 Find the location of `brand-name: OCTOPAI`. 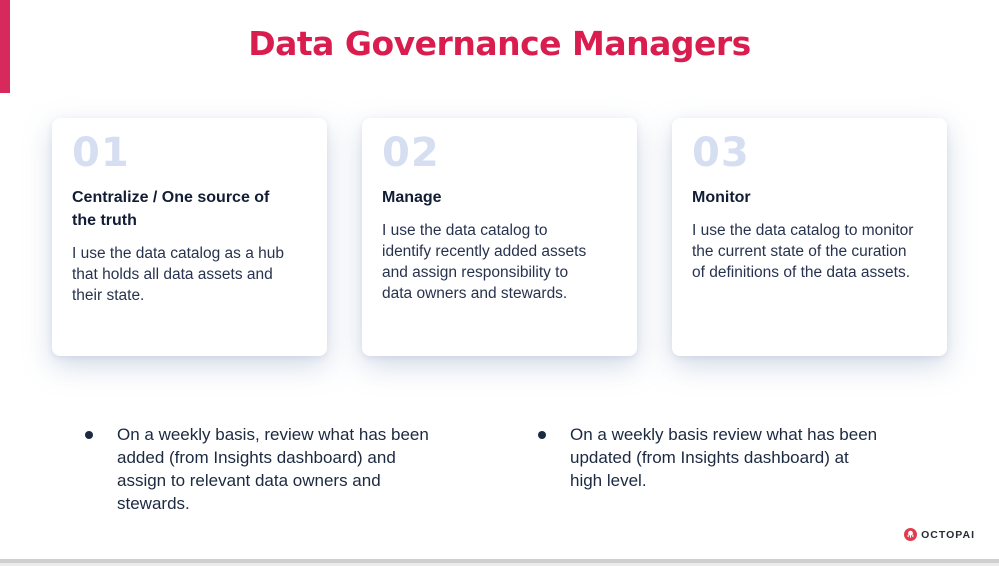

brand-name: OCTOPAI is located at coordinates (948, 534).